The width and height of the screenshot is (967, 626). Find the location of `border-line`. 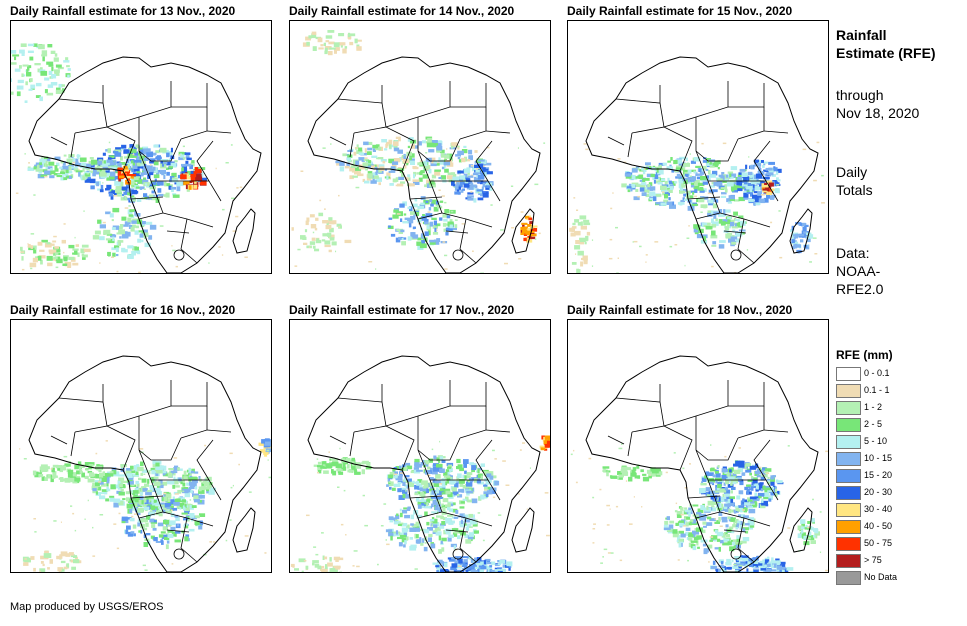

border-line is located at coordinates (480, 490).